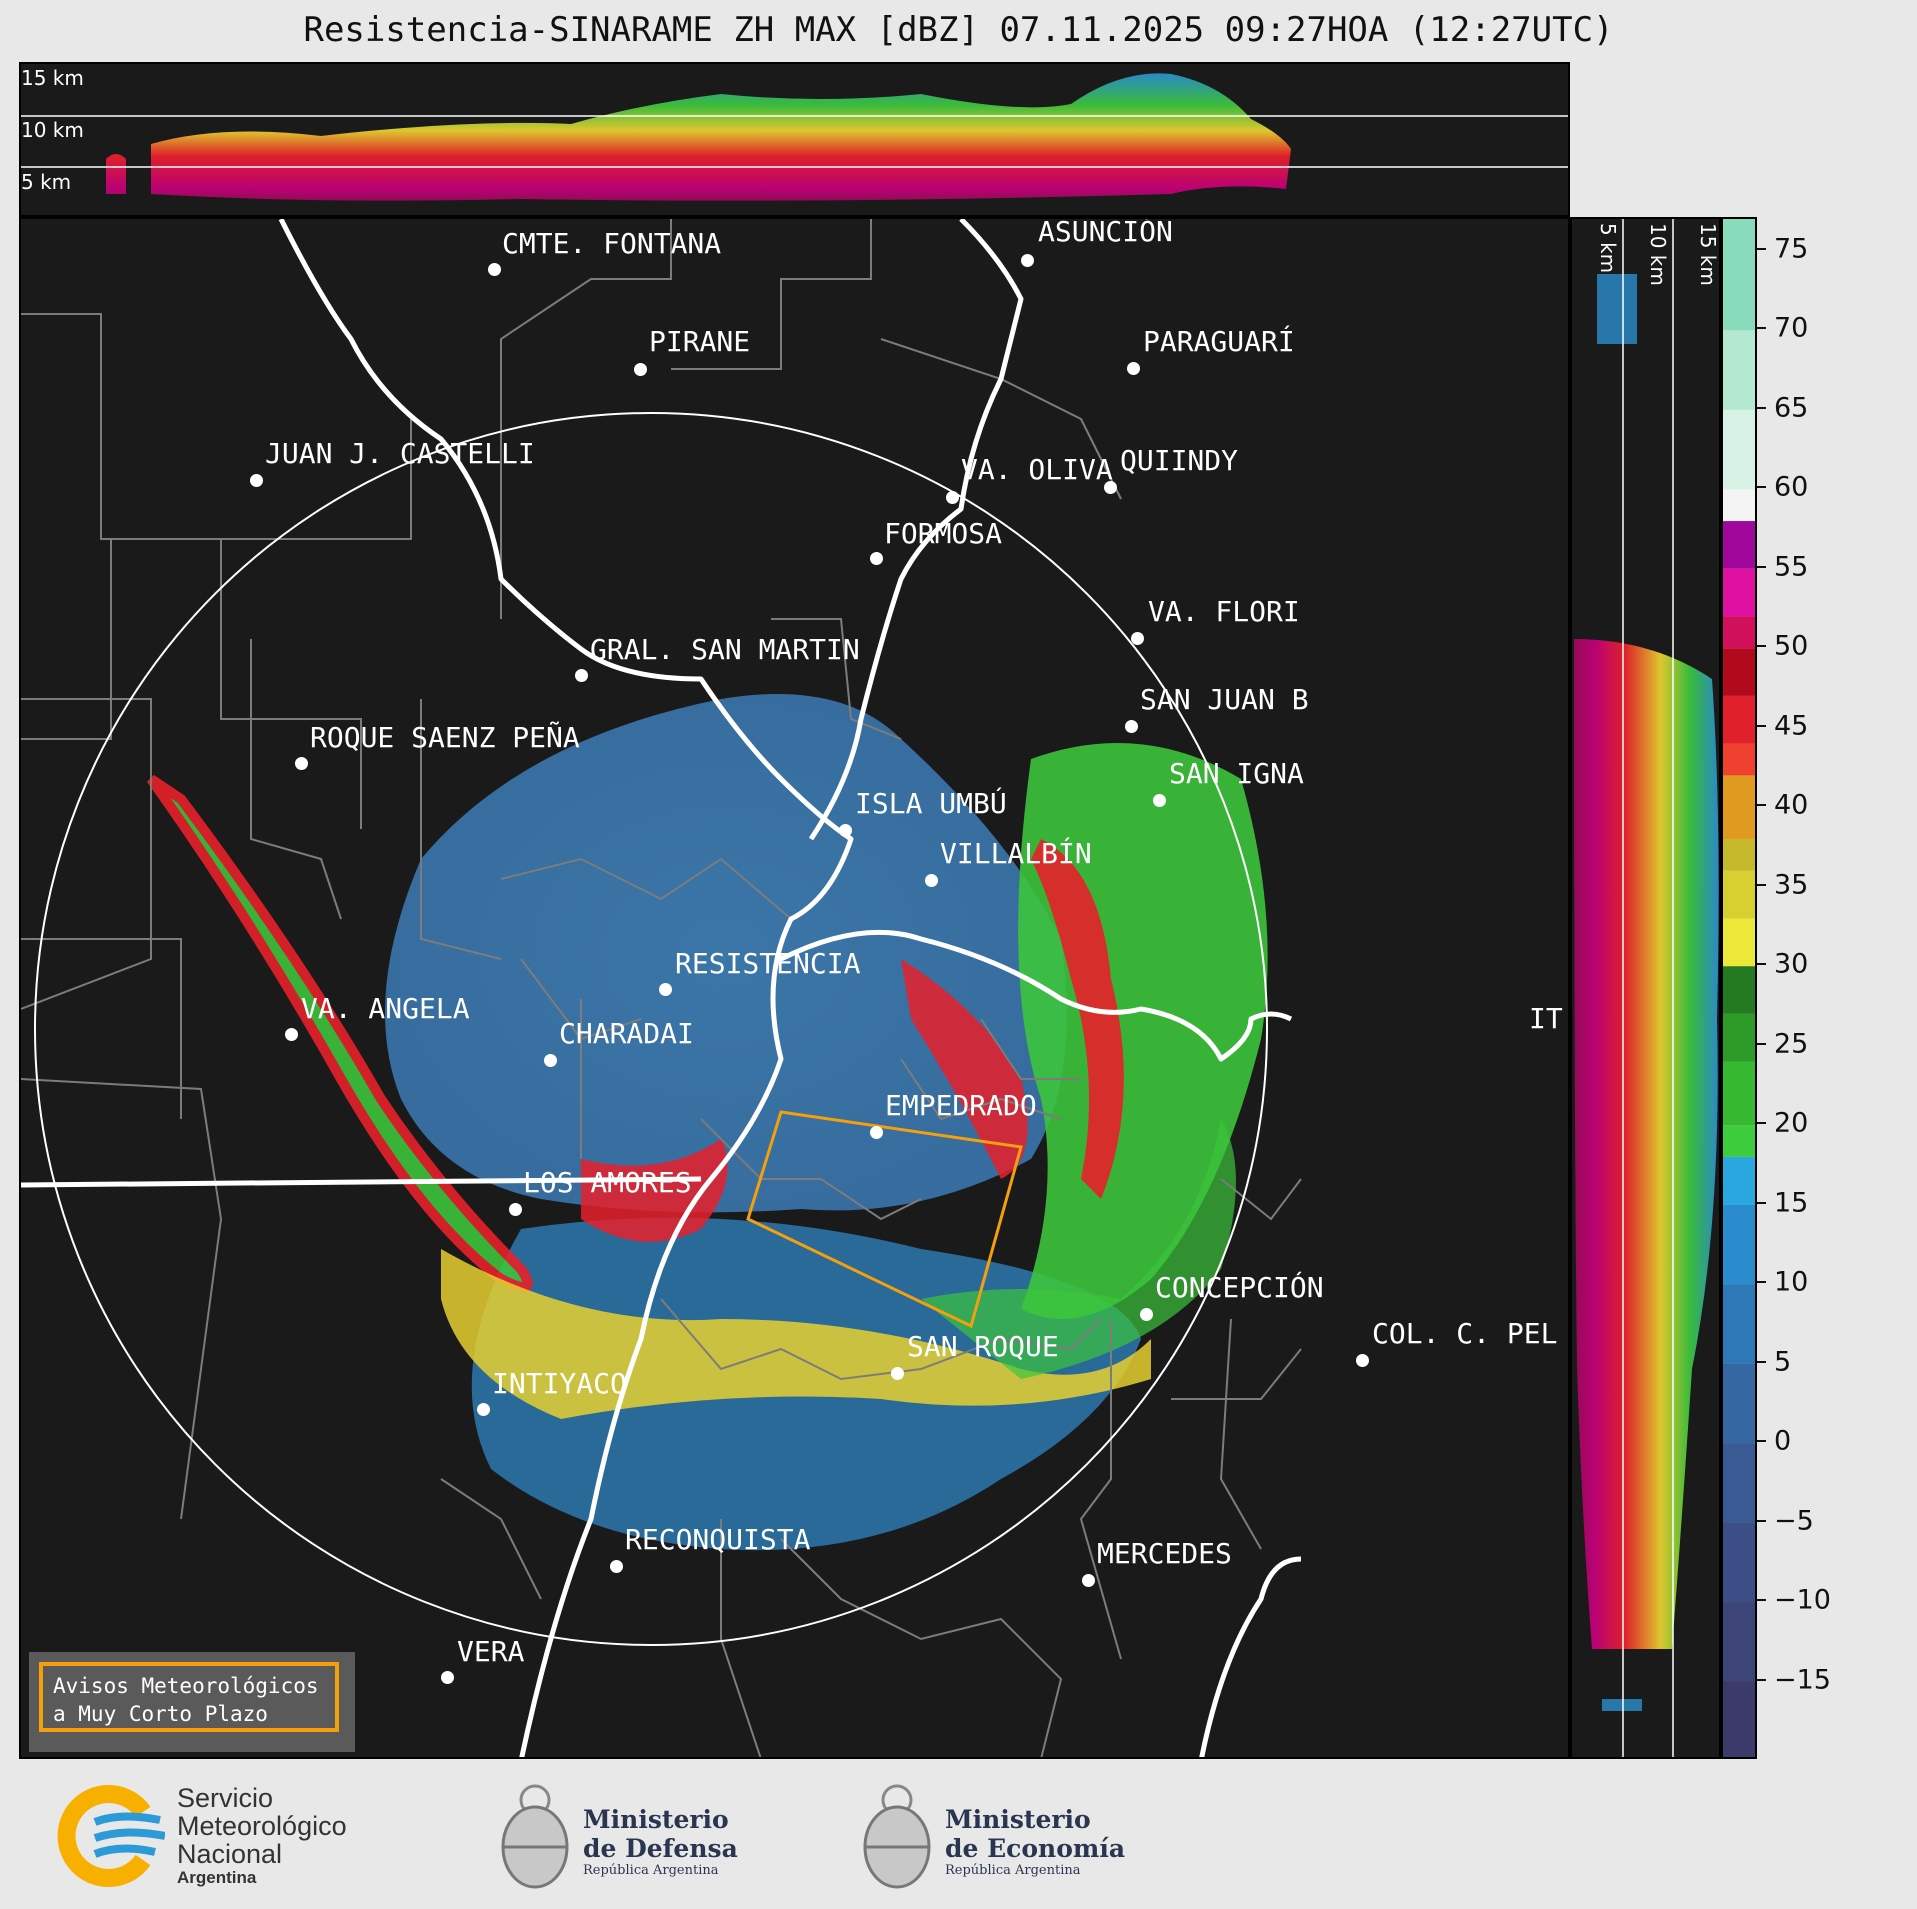 This screenshot has width=1917, height=1909. Describe the element at coordinates (160, 1714) in the screenshot. I see `warning-notice-line2: a Muy Corto Plazo` at that location.